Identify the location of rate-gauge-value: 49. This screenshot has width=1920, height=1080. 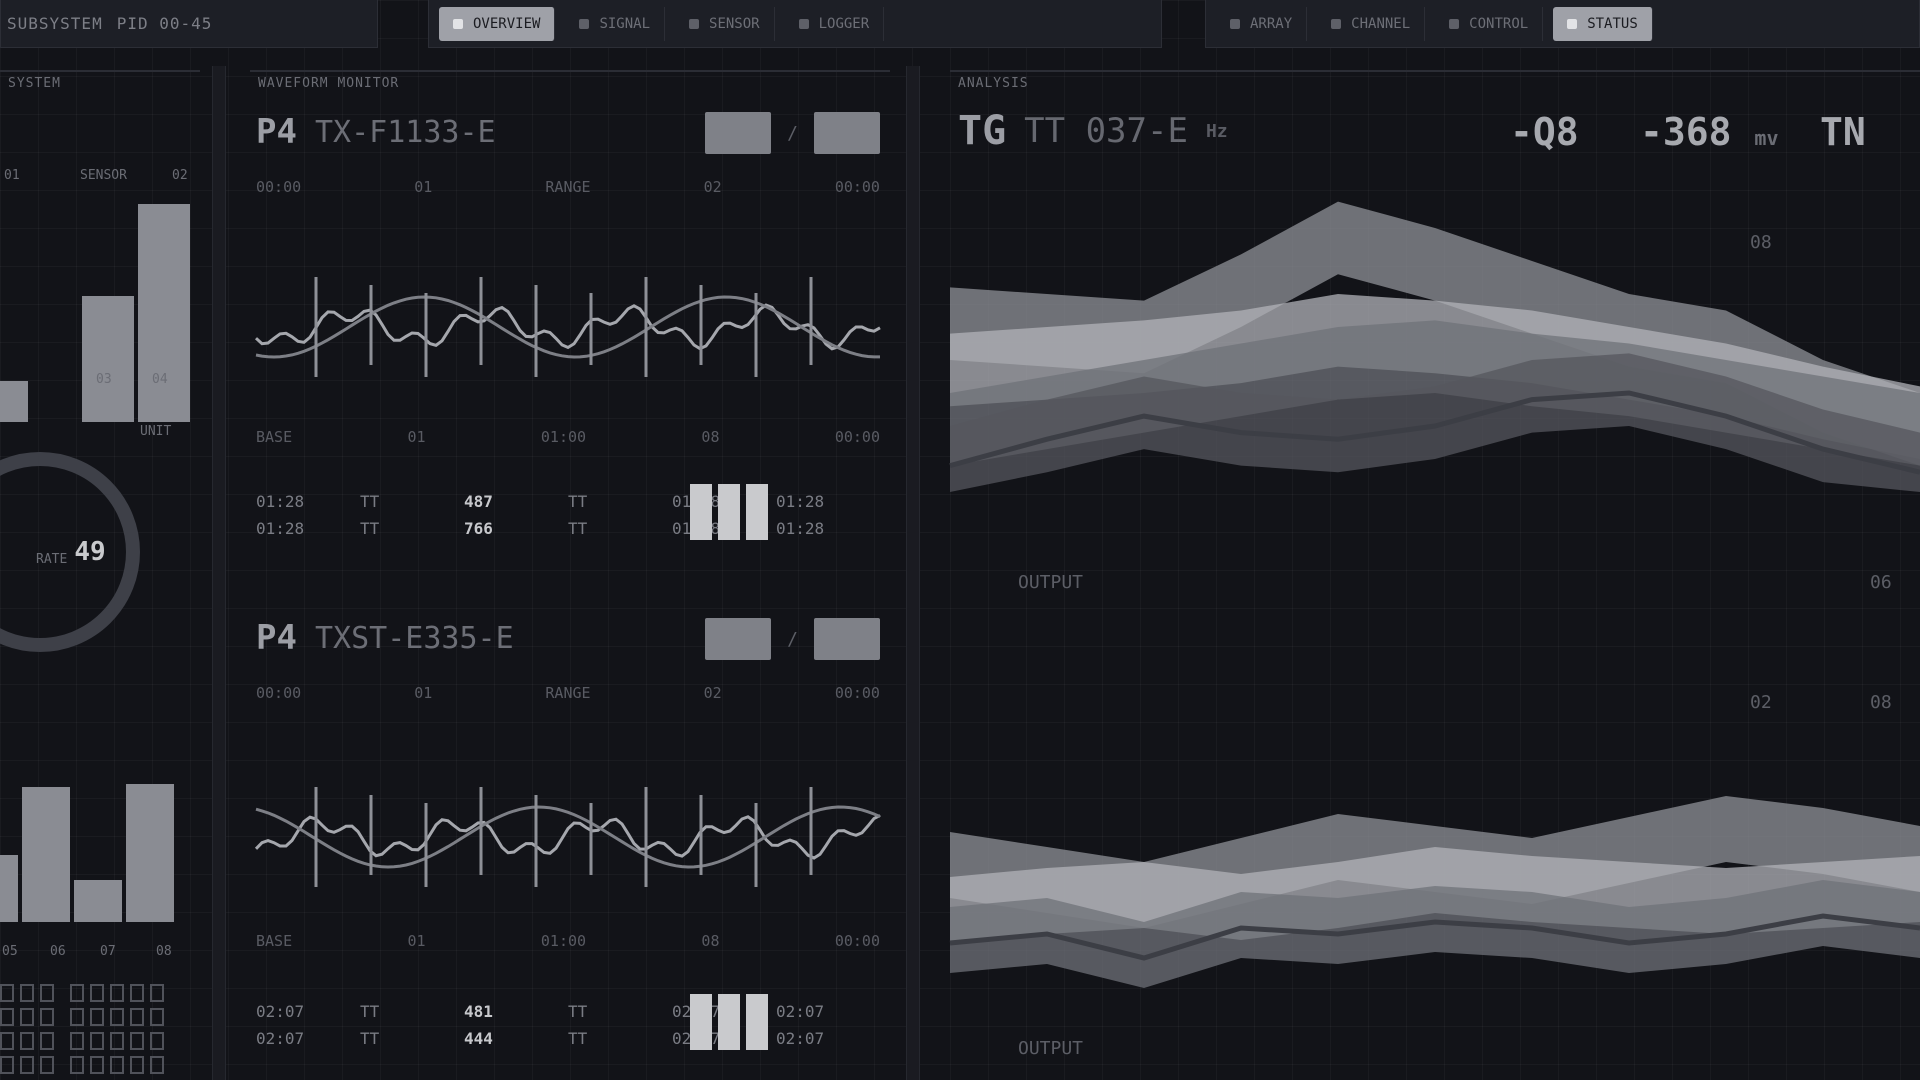
(90, 552).